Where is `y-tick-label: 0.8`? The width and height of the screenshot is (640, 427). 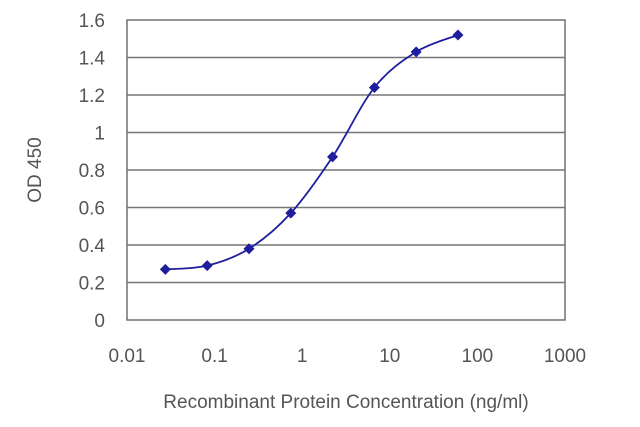 y-tick-label: 0.8 is located at coordinates (92, 171).